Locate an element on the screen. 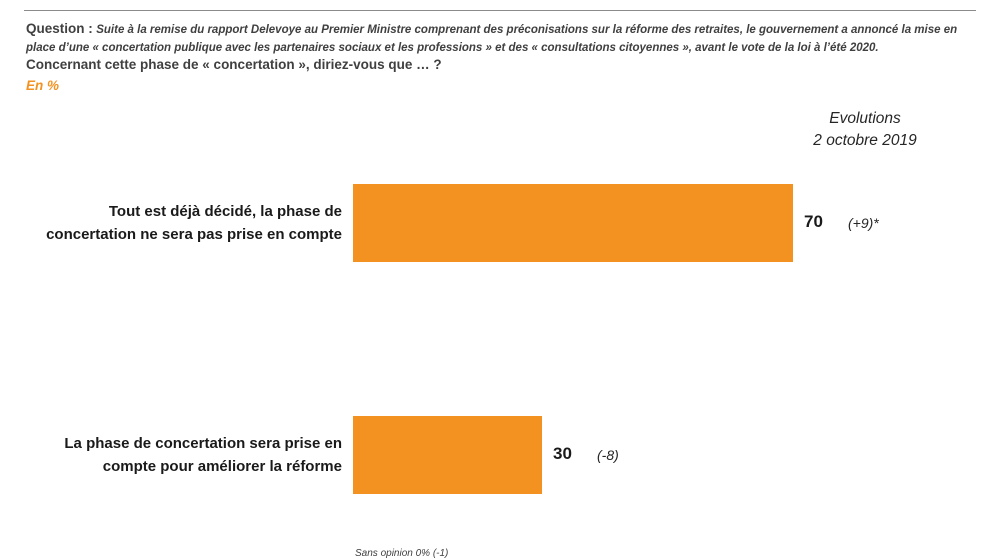 The width and height of the screenshot is (988, 559). evolutions-date: 2 octobre 2019 is located at coordinates (865, 140).